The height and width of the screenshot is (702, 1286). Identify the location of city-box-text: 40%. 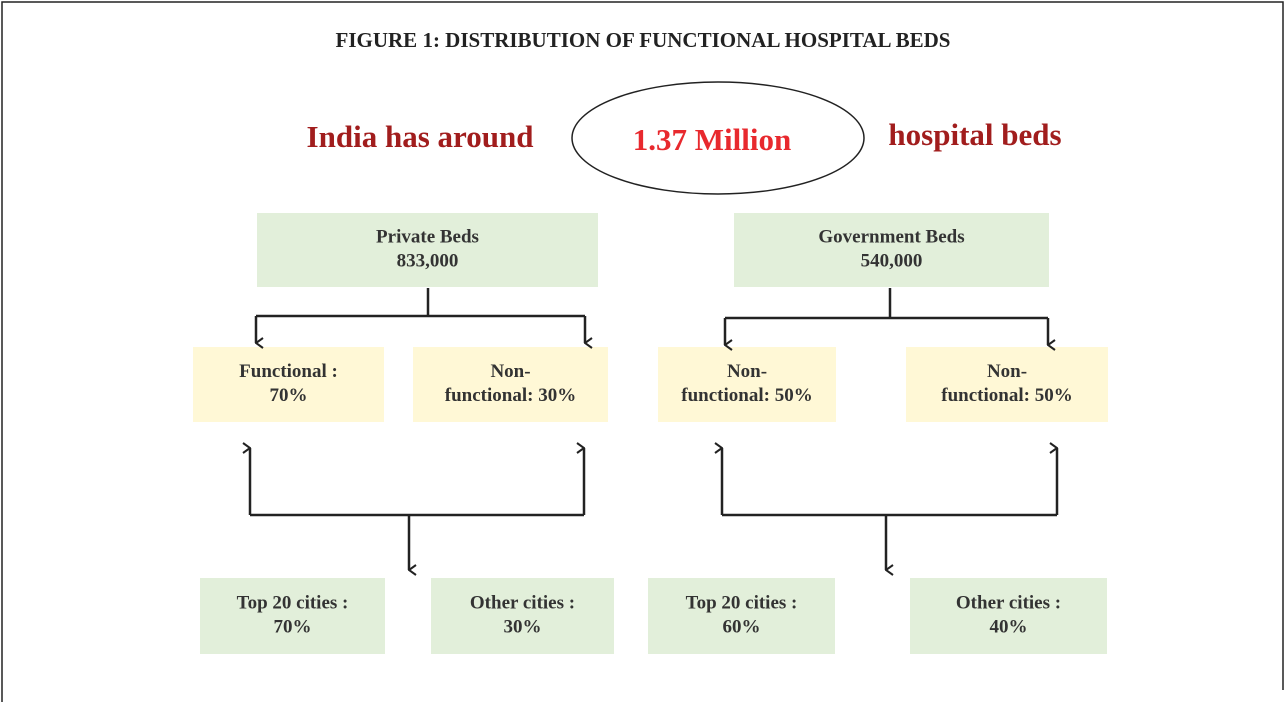
(1009, 626).